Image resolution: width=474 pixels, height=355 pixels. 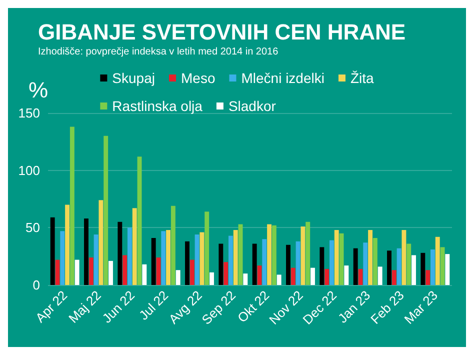 I want to click on y-tick-label: 100, so click(x=29, y=170).